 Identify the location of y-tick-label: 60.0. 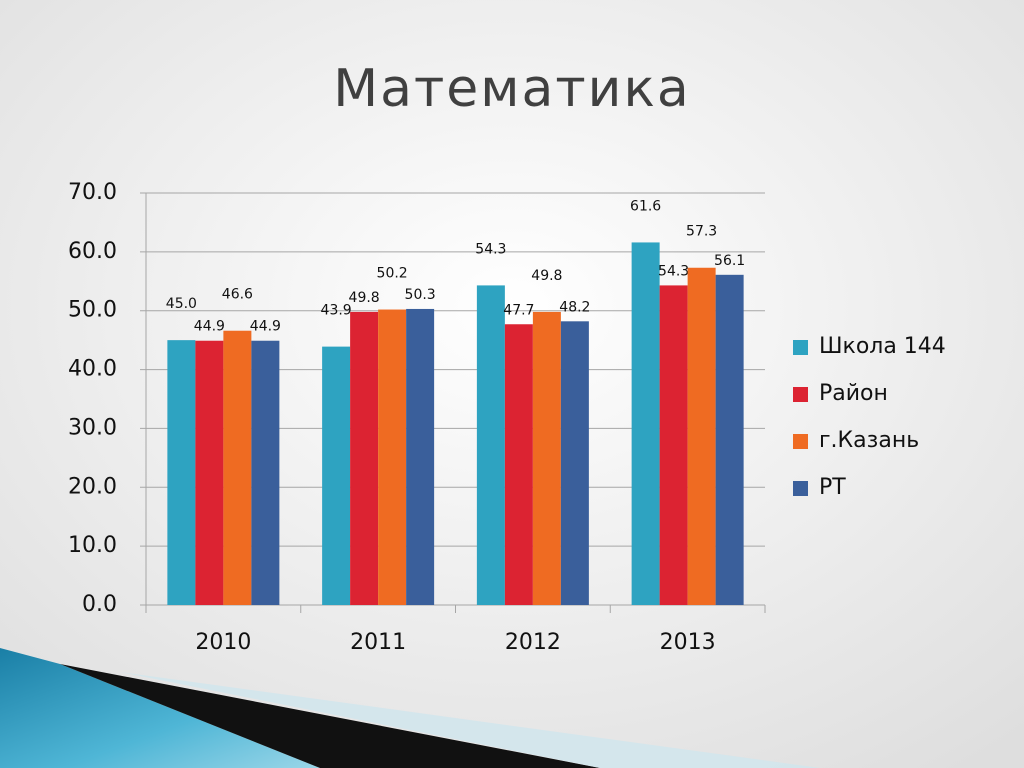
(92, 251).